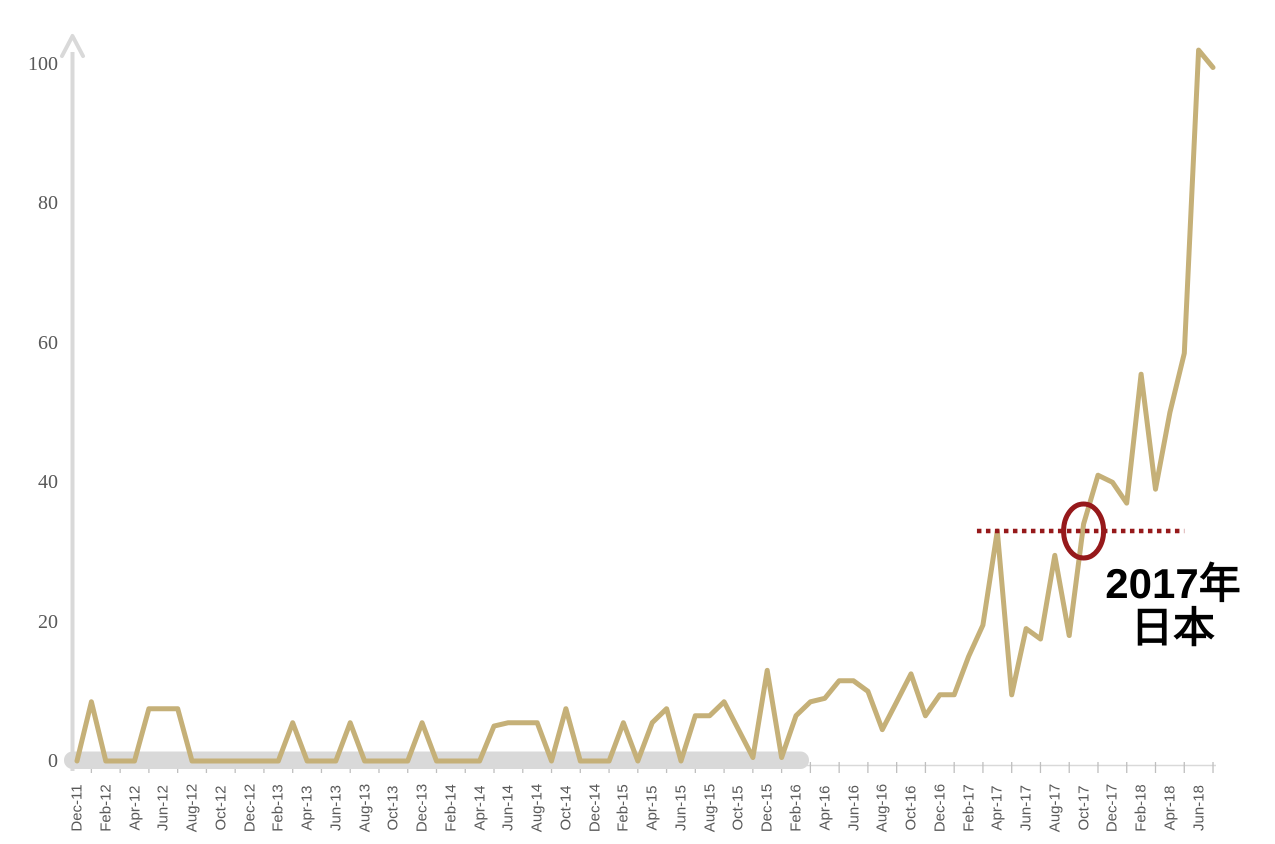 This screenshot has width=1275, height=844. Describe the element at coordinates (1173, 583) in the screenshot. I see `annotation-line1: 2017年` at that location.